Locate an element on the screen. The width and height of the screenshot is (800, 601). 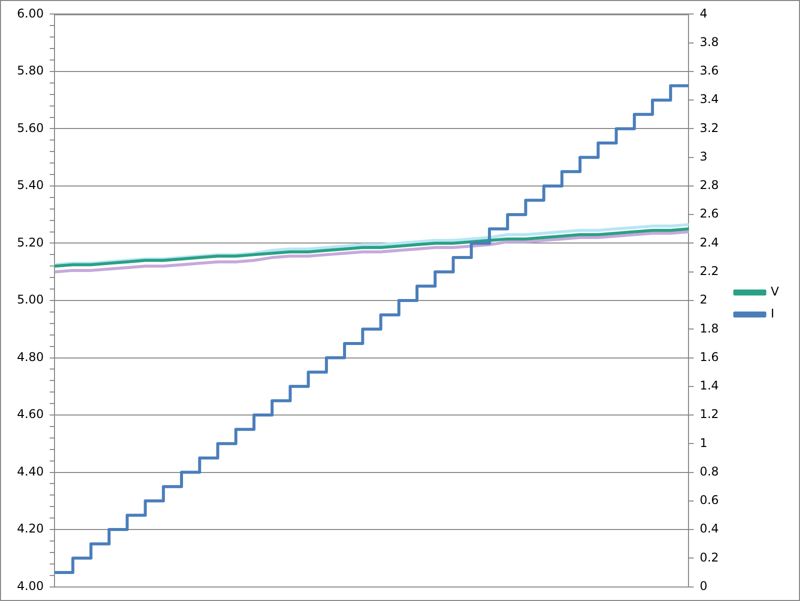
y-tick-label: 4.00 is located at coordinates (30, 585).